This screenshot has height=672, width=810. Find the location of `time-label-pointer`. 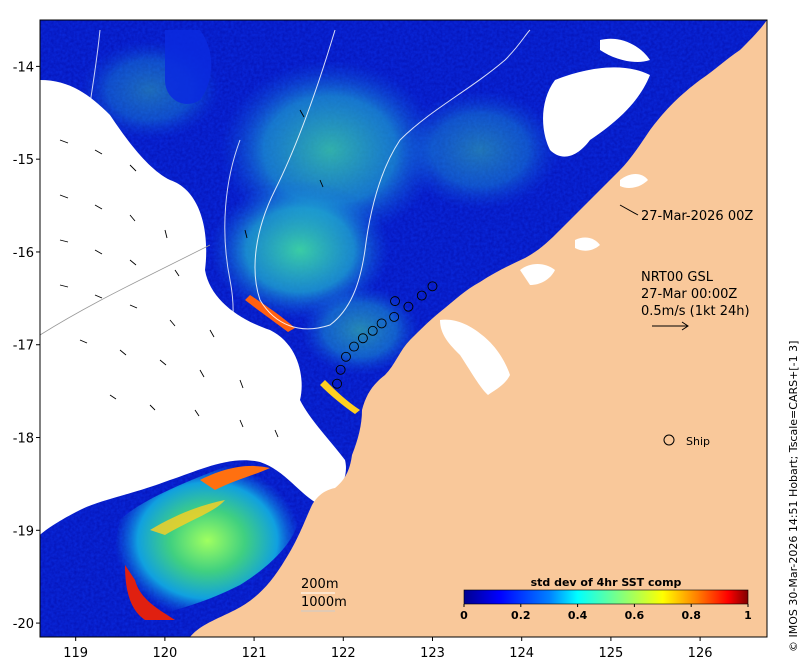

time-label-pointer is located at coordinates (629, 210).